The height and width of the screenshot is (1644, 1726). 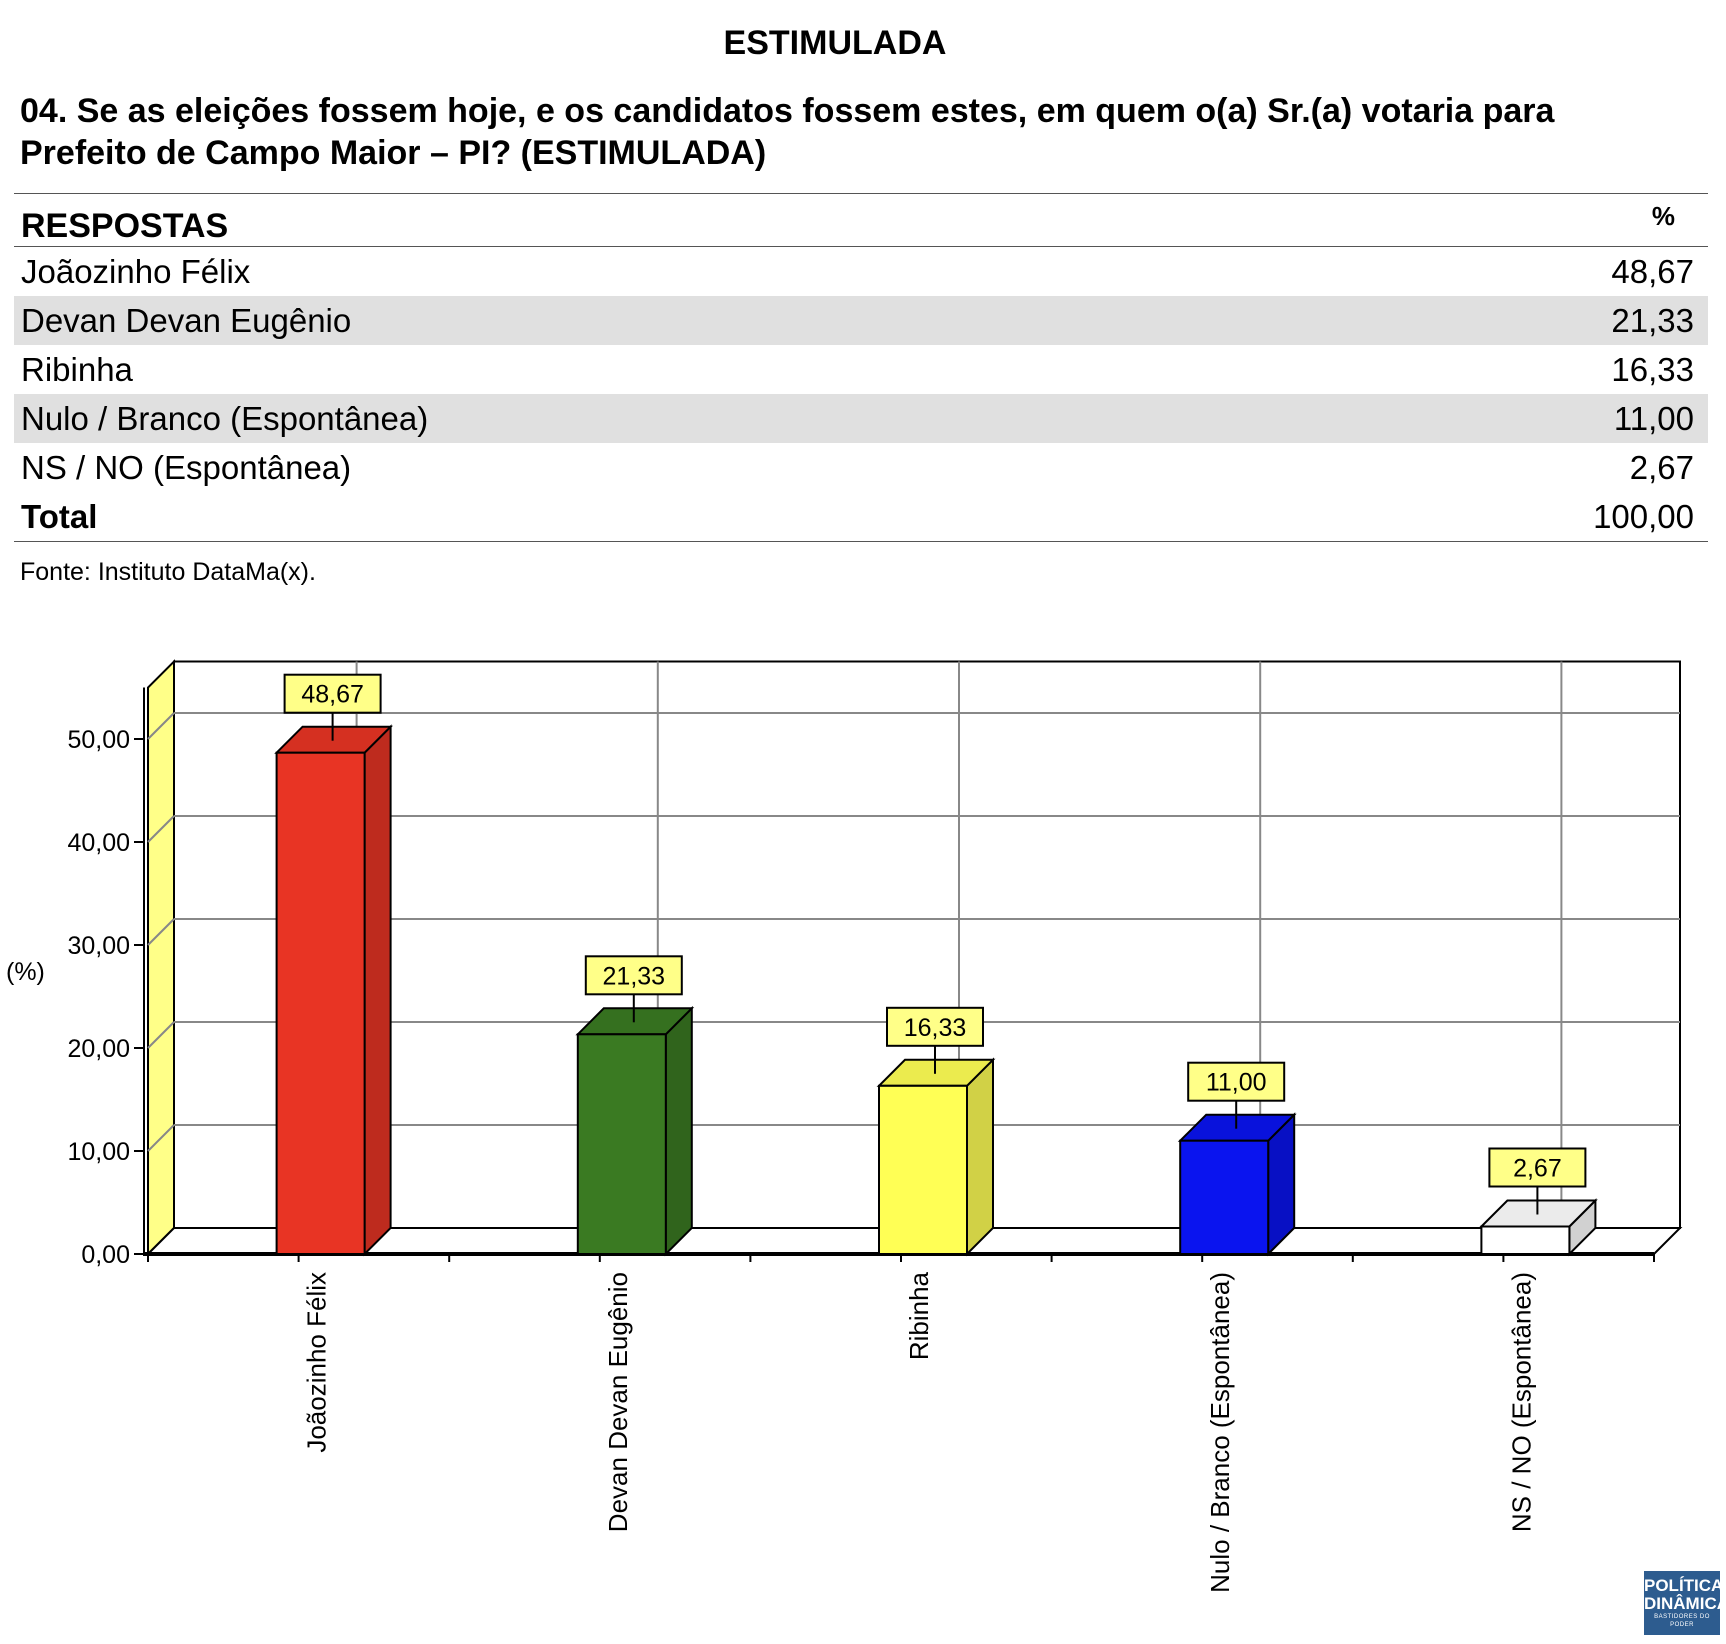 I want to click on watermark-logo: POLÍTICA DINÂMICA BASTIDORES DO PODER, so click(x=1685, y=1603).